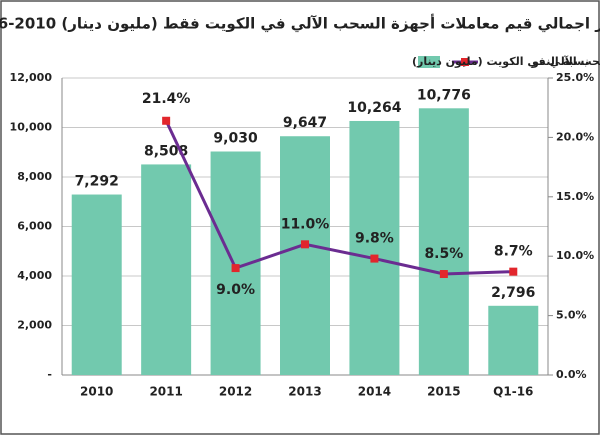 Image resolution: width=600 pixels, height=435 pixels. I want to click on legend-swatch, so click(429, 62).